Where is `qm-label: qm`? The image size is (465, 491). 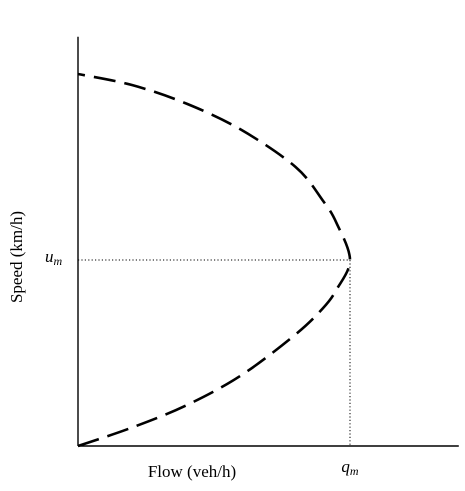
qm-label: qm is located at coordinates (350, 467).